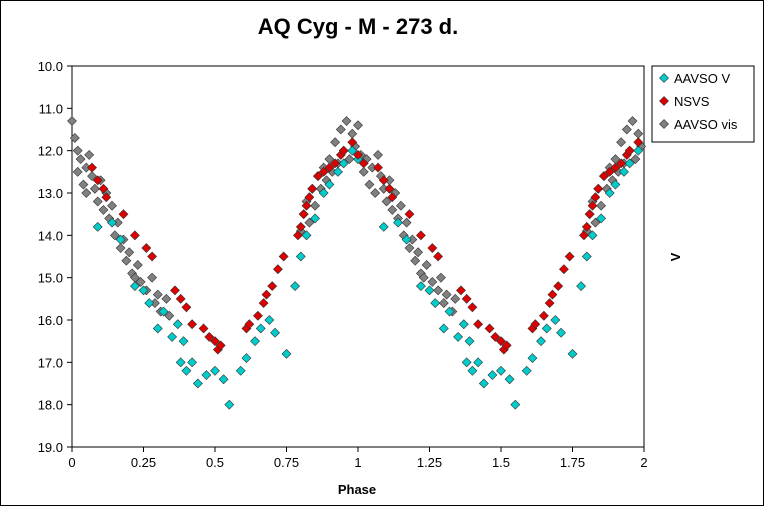  Describe the element at coordinates (664, 78) in the screenshot. I see `legend-marker-aavso-v` at that location.